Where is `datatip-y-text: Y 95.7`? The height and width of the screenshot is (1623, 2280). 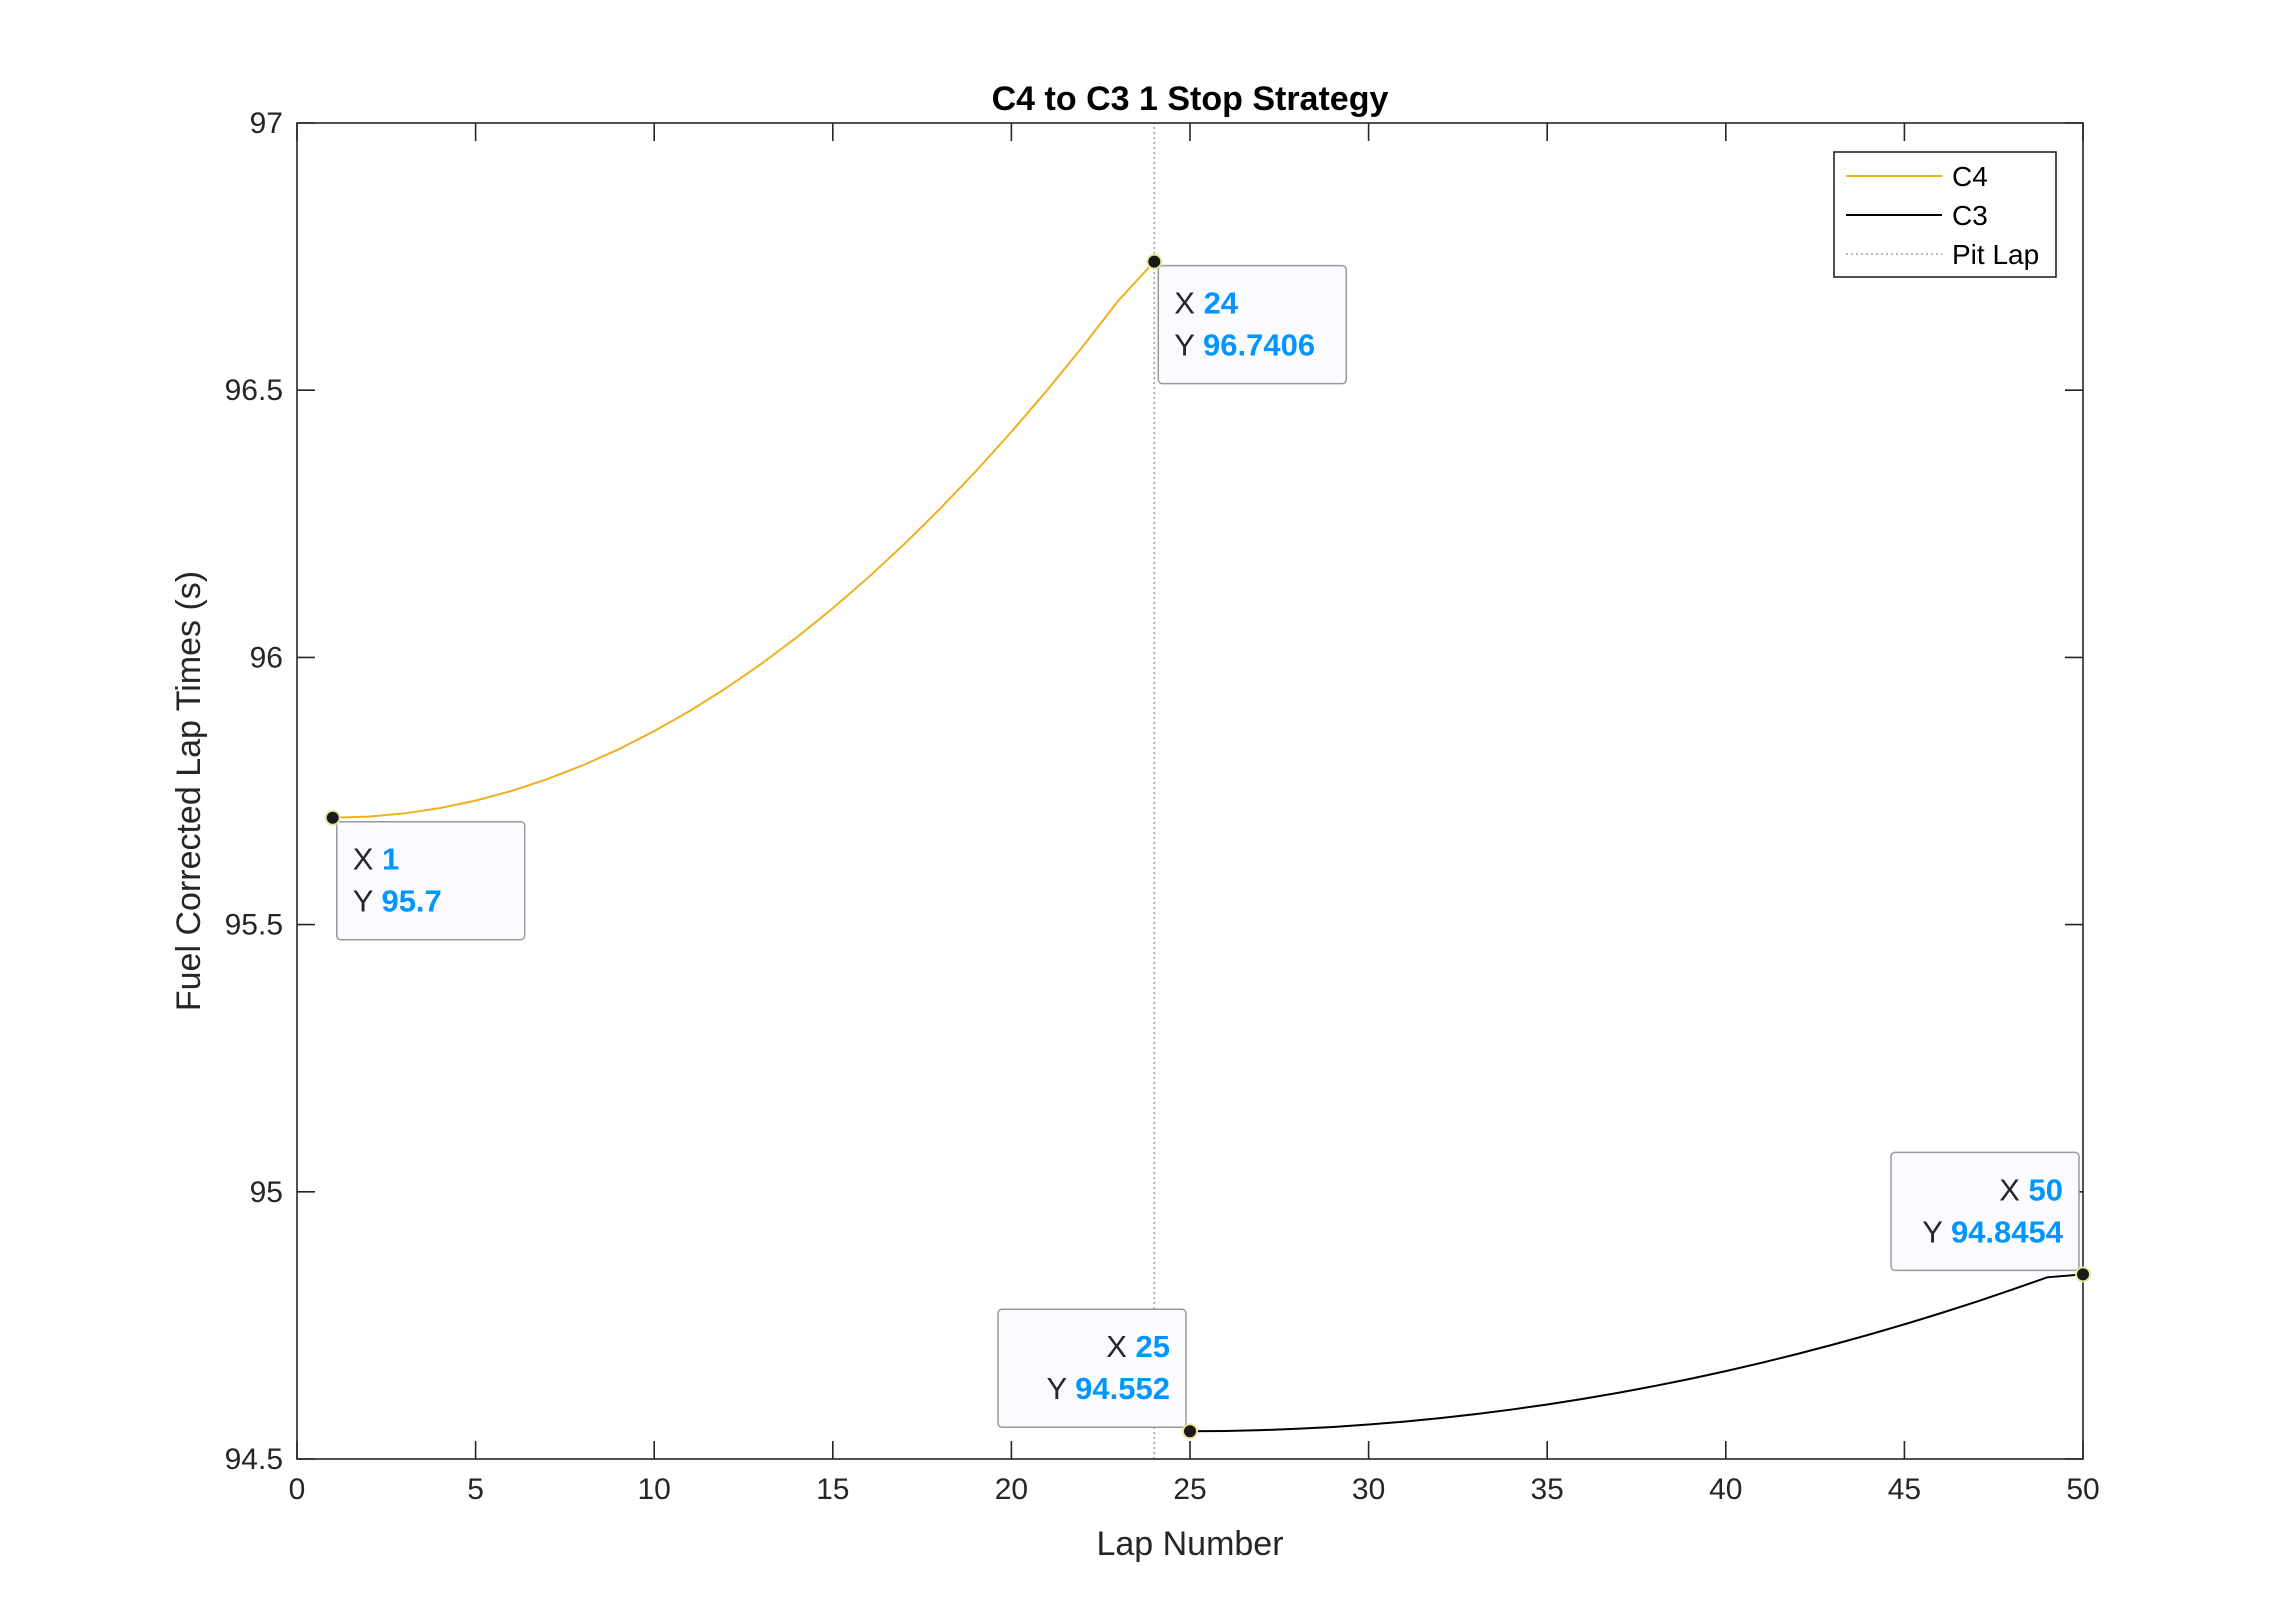 datatip-y-text: Y 95.7 is located at coordinates (397, 901).